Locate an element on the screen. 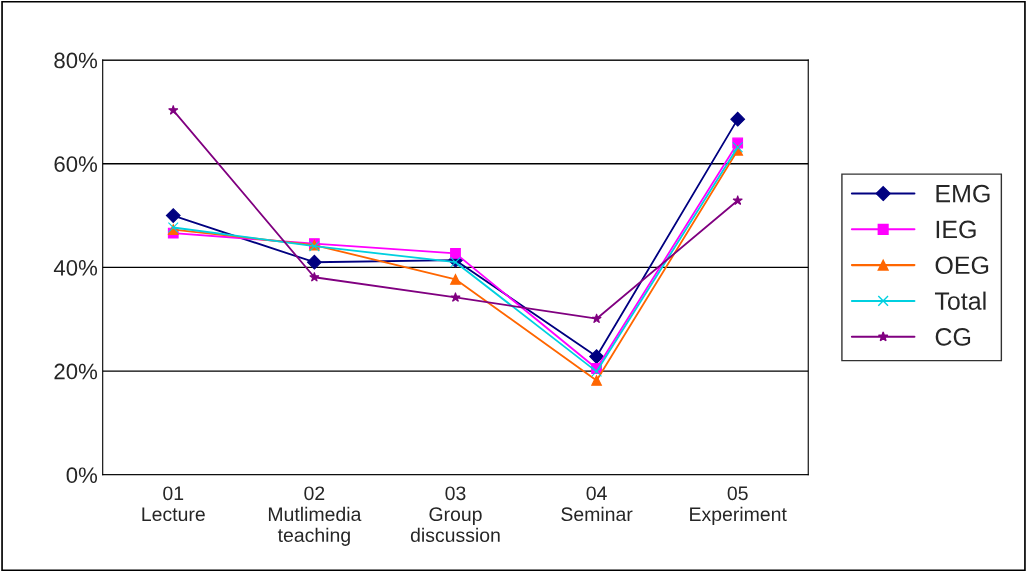  legend-label: IEG is located at coordinates (956, 229).